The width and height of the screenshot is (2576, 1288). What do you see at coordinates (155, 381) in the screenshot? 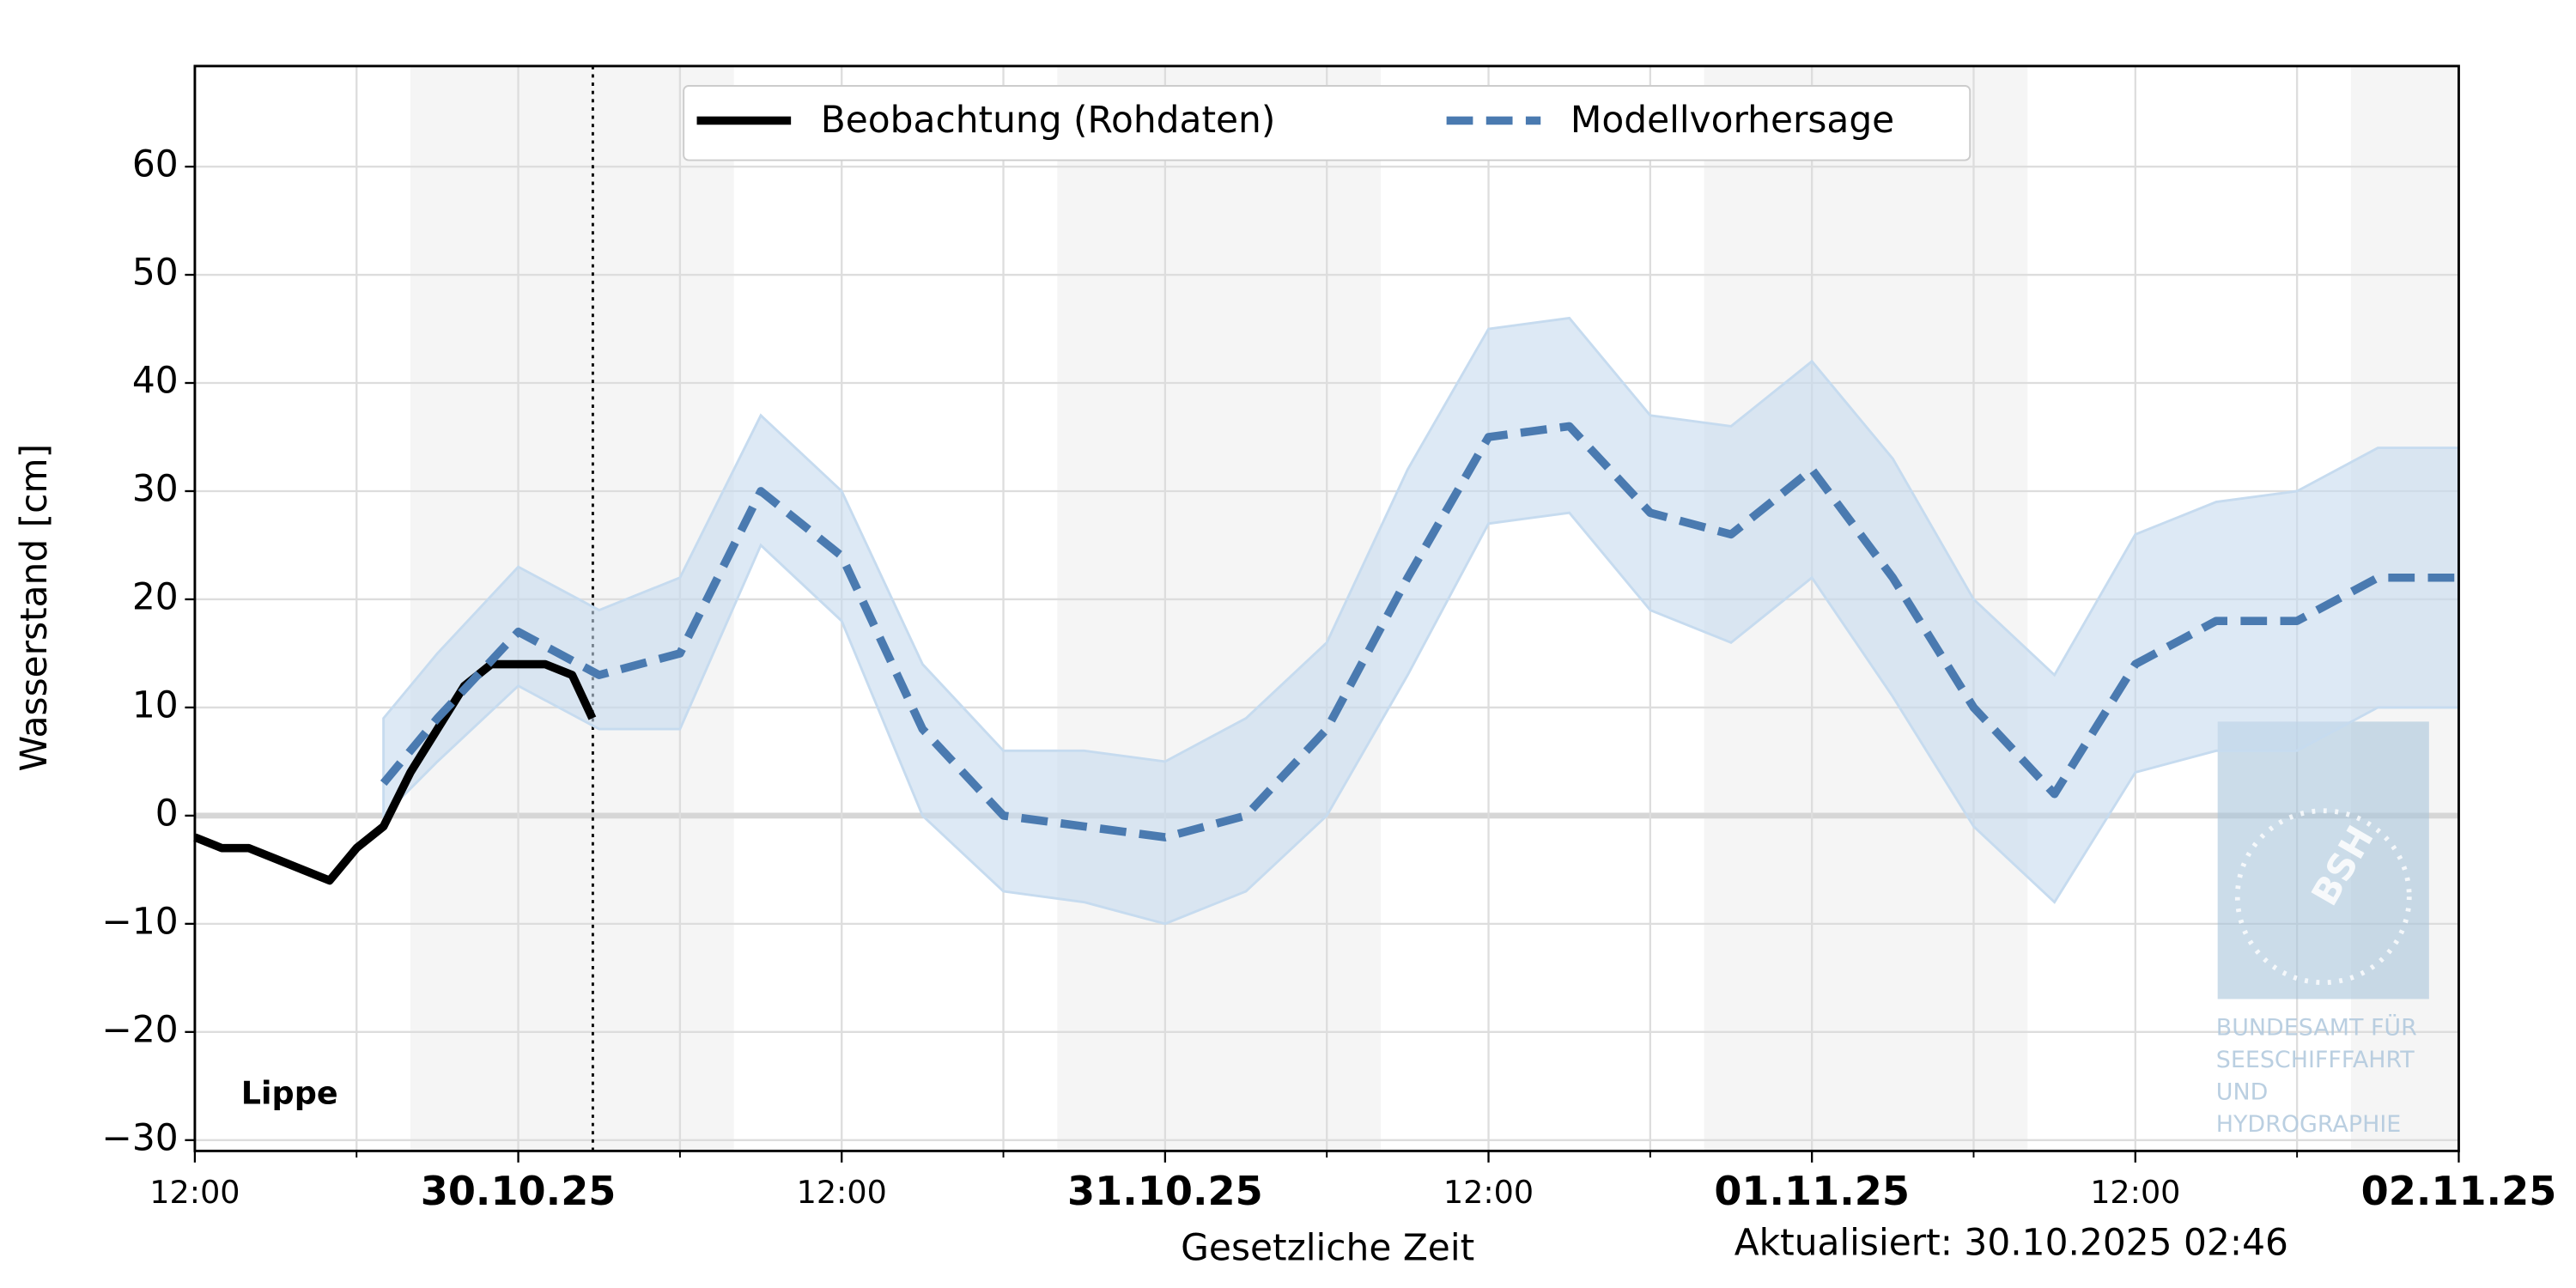
I see `y-tick-label: 40` at bounding box center [155, 381].